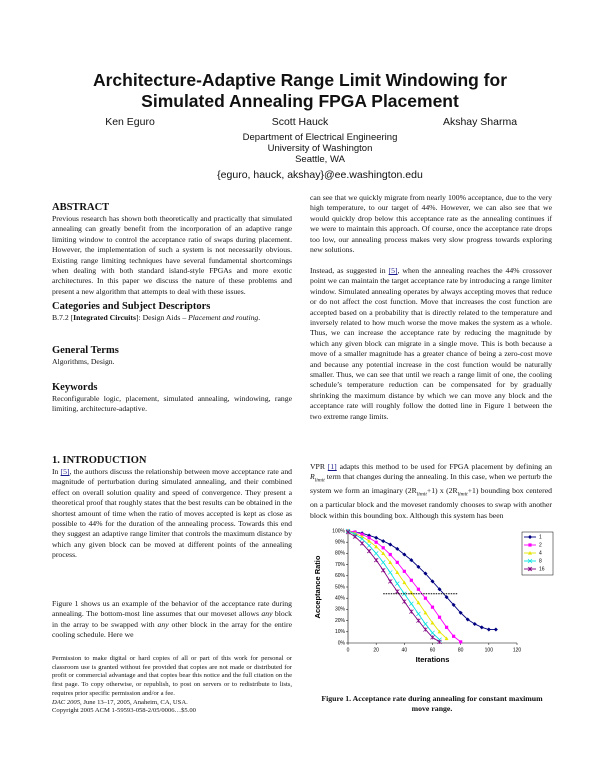 Image resolution: width=600 pixels, height=776 pixels. What do you see at coordinates (172, 362) in the screenshot?
I see `paragraph: Algorithms, Design.` at bounding box center [172, 362].